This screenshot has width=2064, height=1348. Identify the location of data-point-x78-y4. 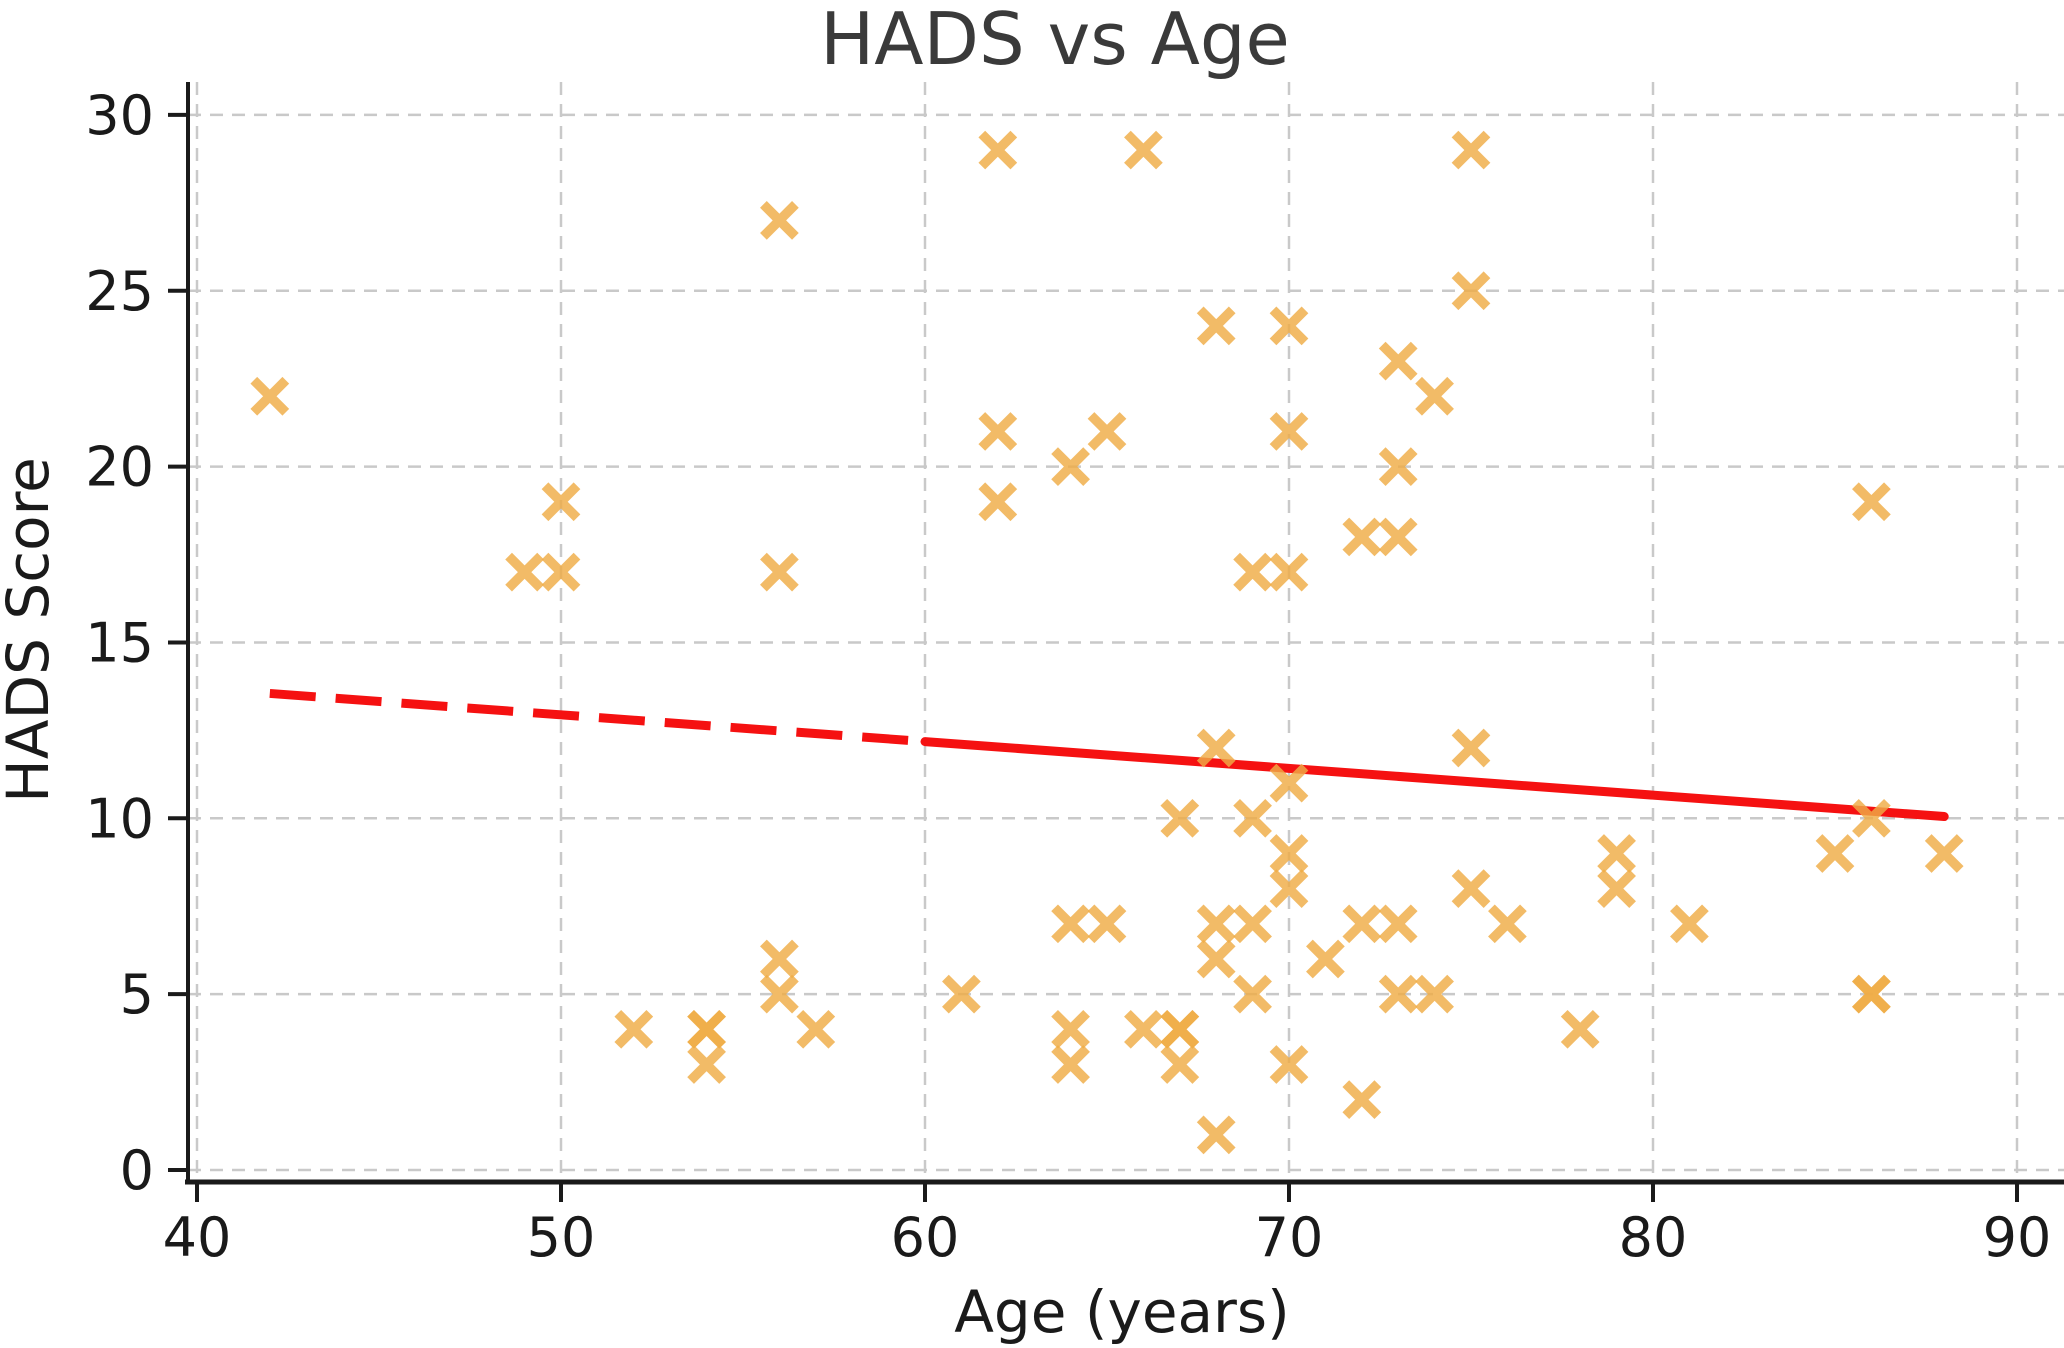
(1580, 1029).